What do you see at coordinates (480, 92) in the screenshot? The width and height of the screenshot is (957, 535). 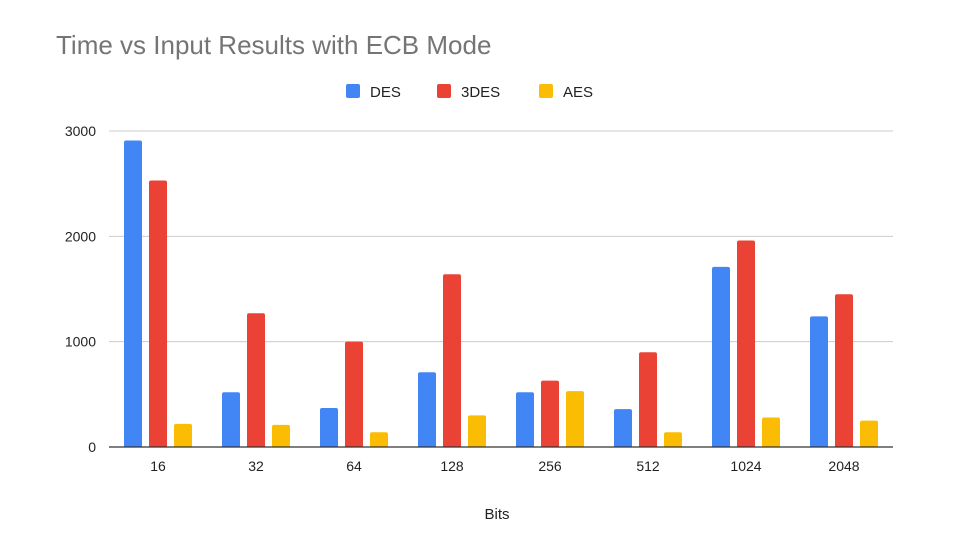 I see `legend-label-3des: 3DES` at bounding box center [480, 92].